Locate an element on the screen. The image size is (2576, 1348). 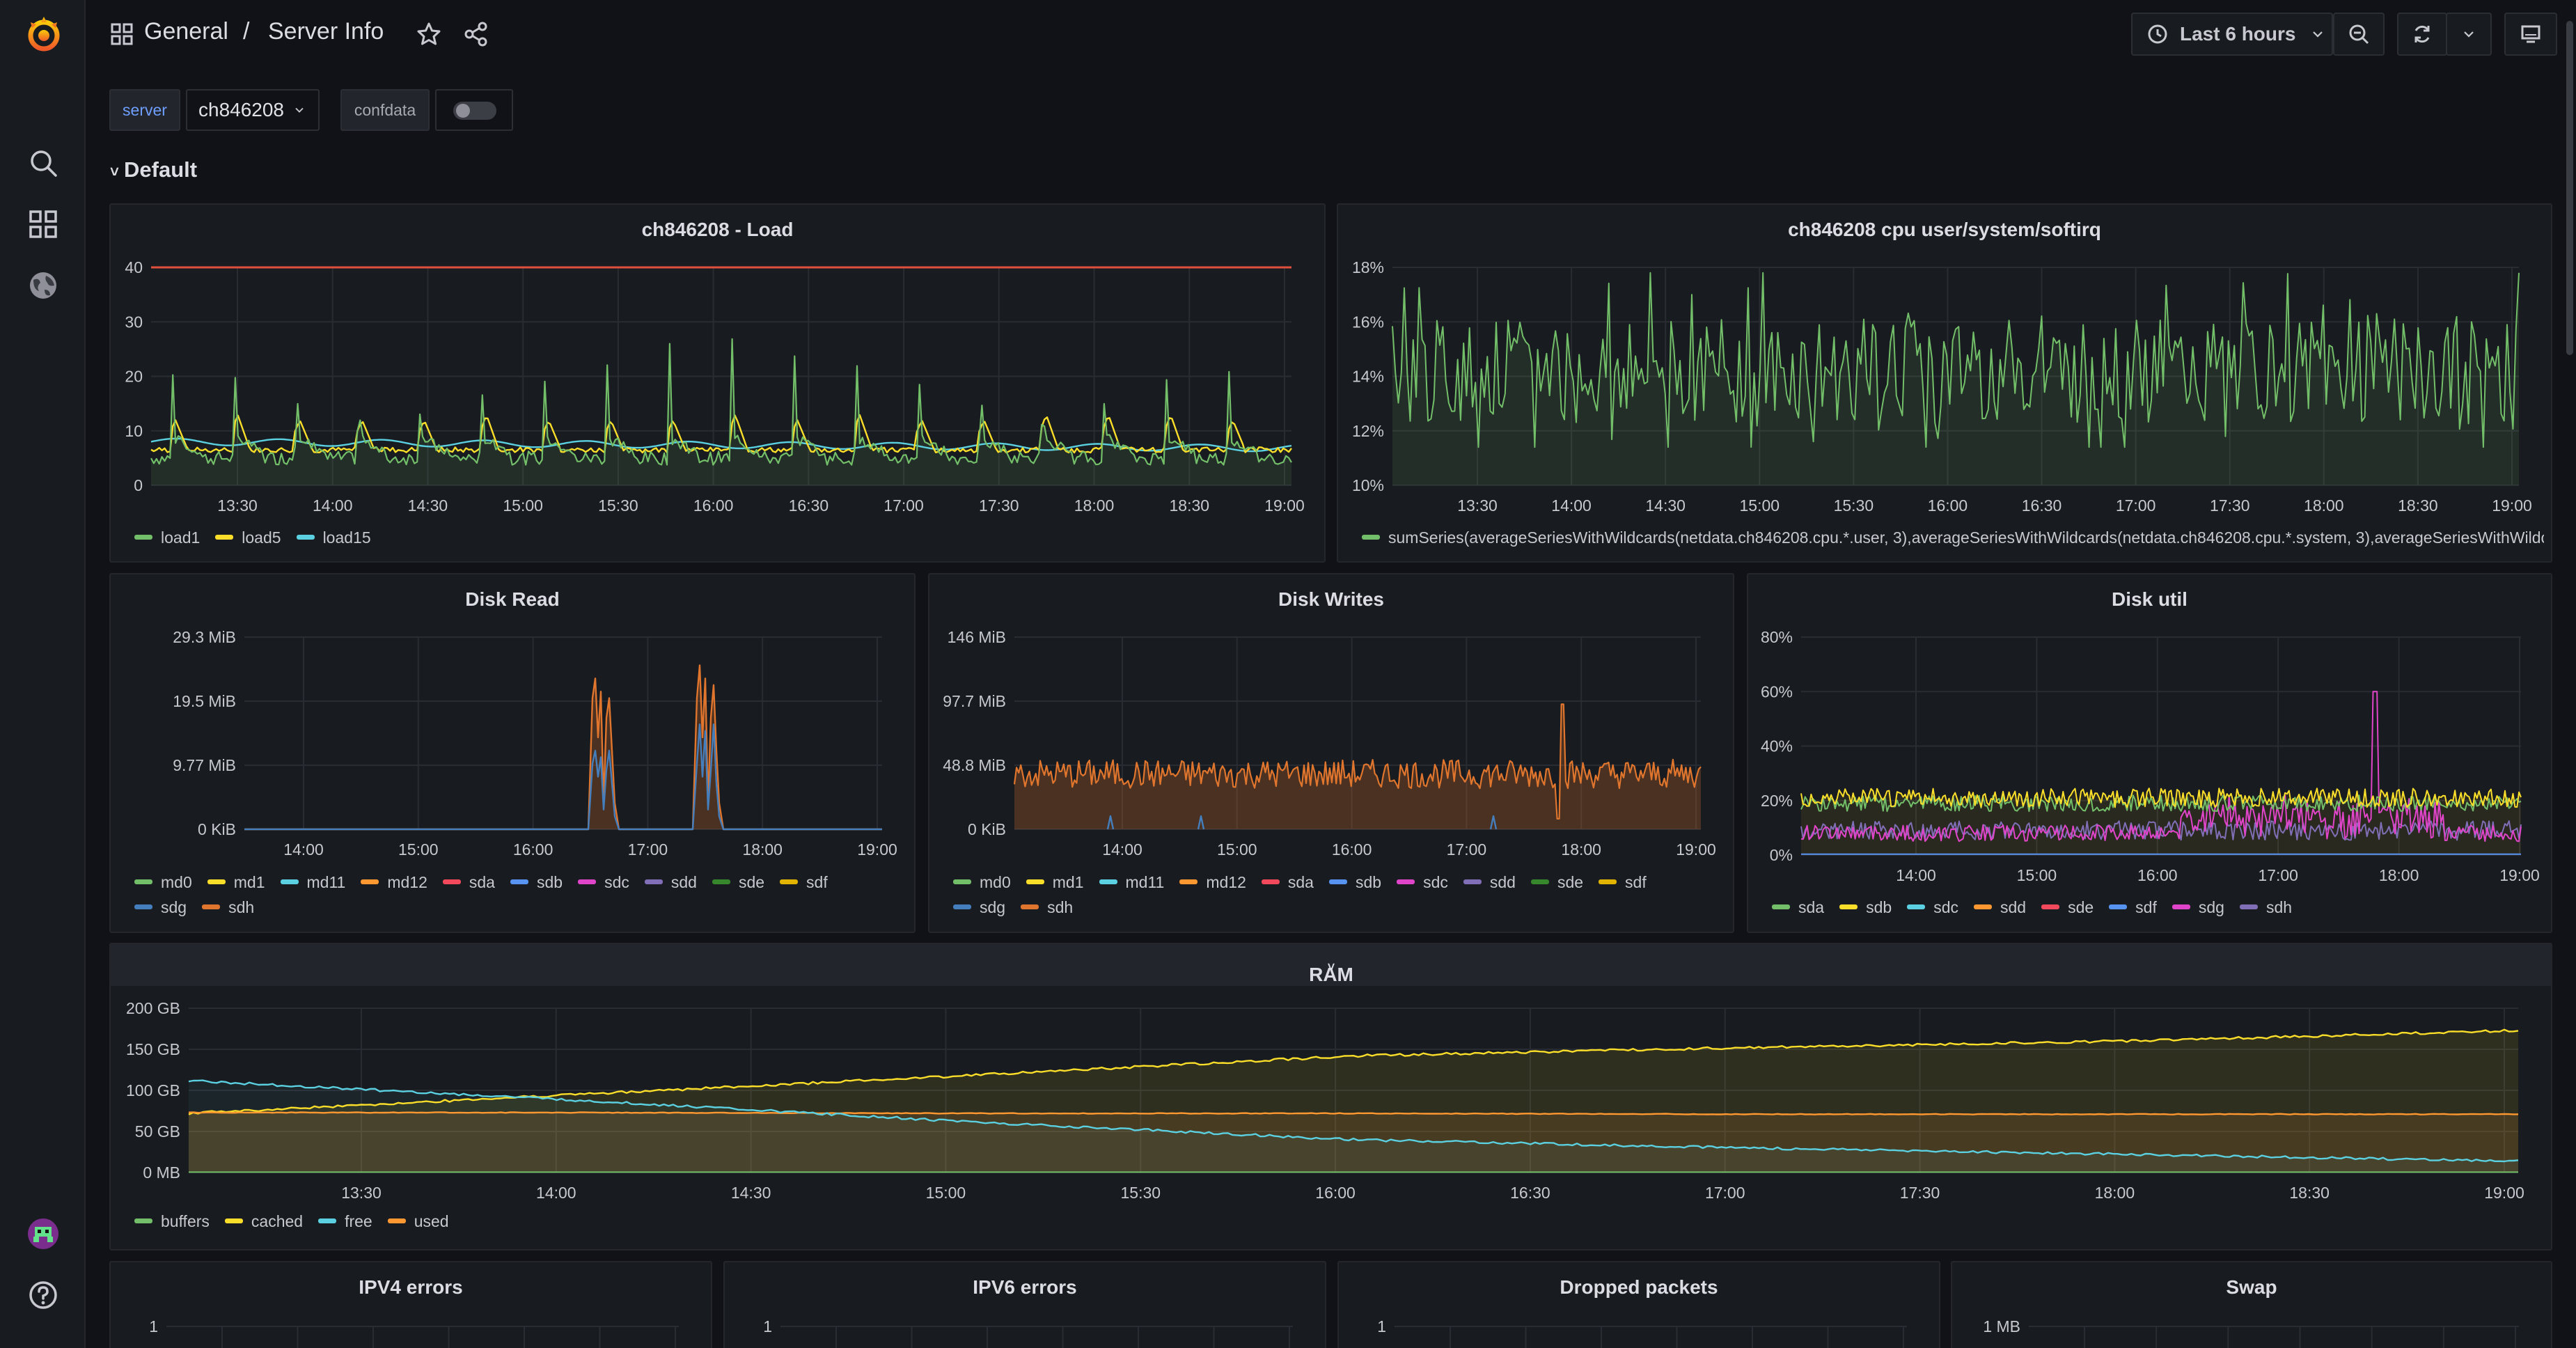
ram-panel-header: RAM ˅ is located at coordinates (1331, 965).